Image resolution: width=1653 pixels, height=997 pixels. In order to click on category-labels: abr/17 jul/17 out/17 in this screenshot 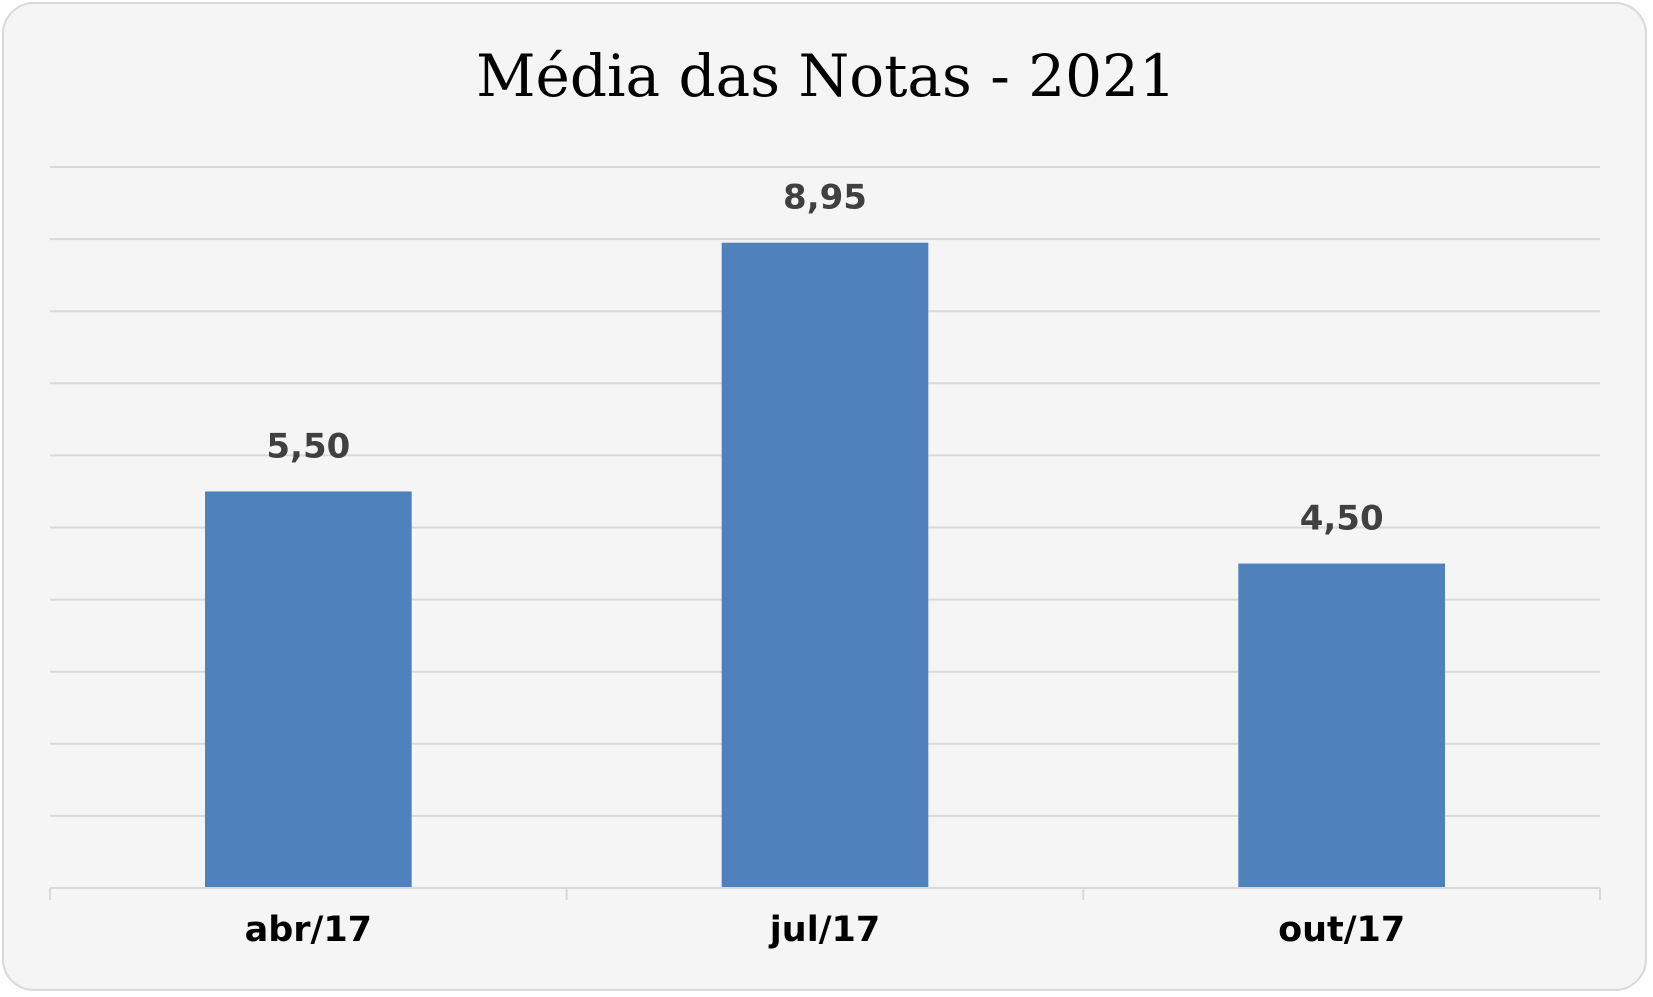, I will do `click(825, 930)`.